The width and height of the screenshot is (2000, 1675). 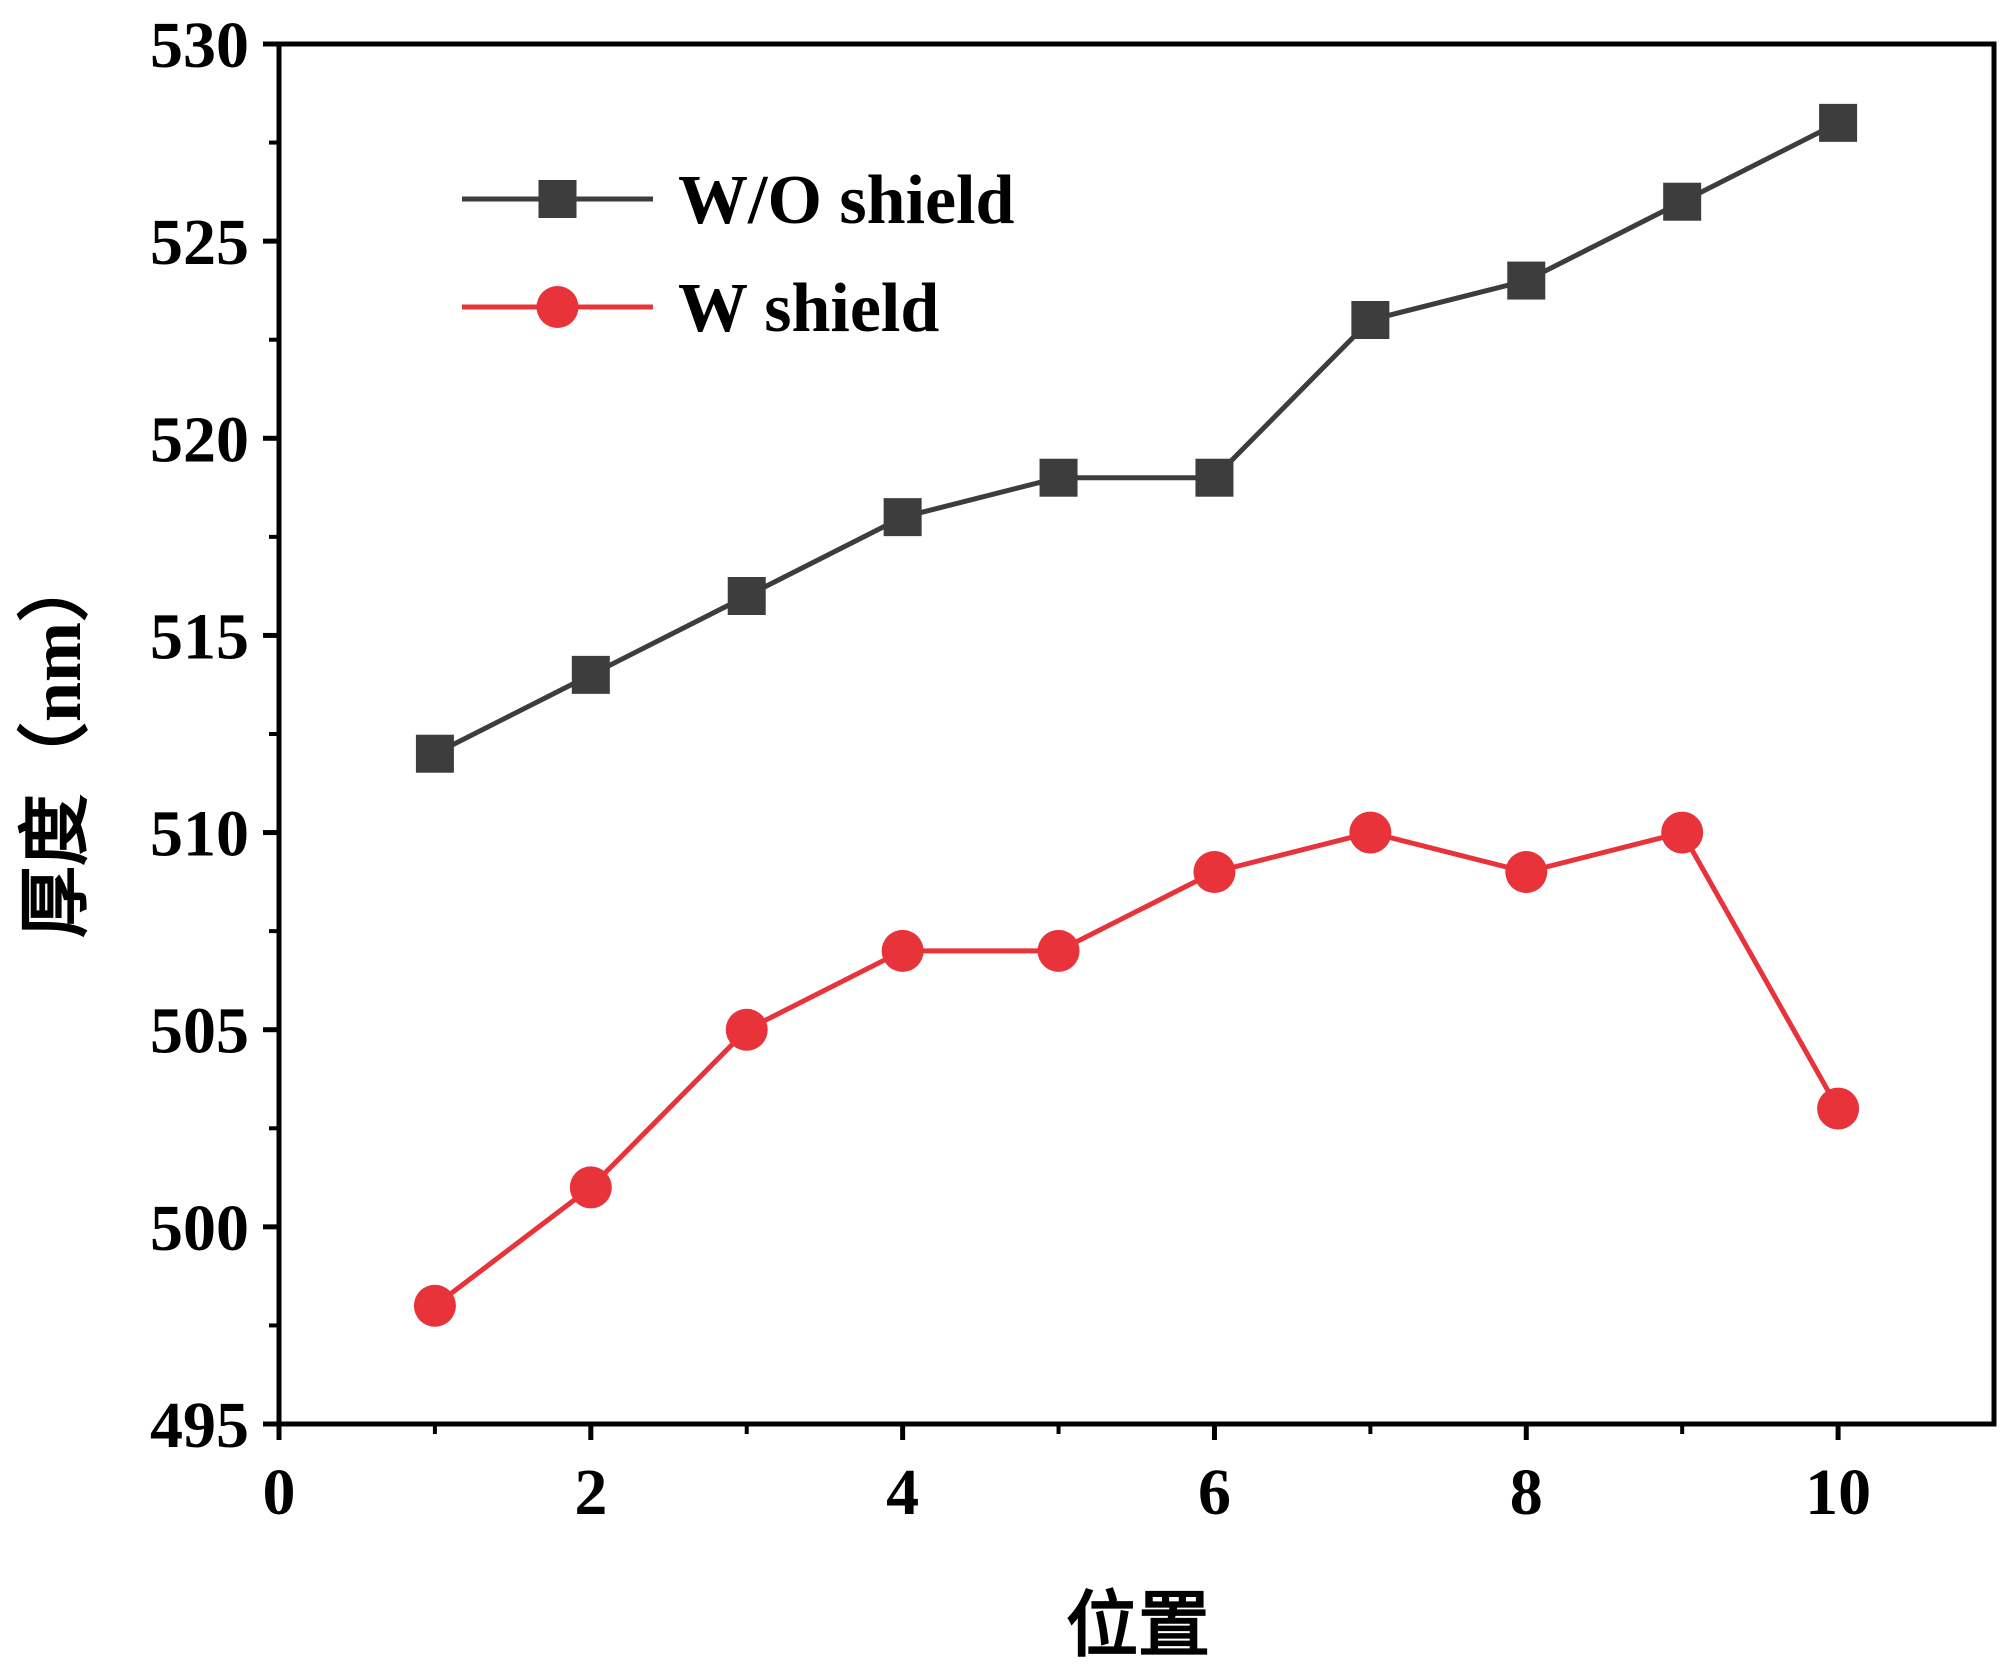 What do you see at coordinates (1526, 1492) in the screenshot?
I see `x-tick-label: 8` at bounding box center [1526, 1492].